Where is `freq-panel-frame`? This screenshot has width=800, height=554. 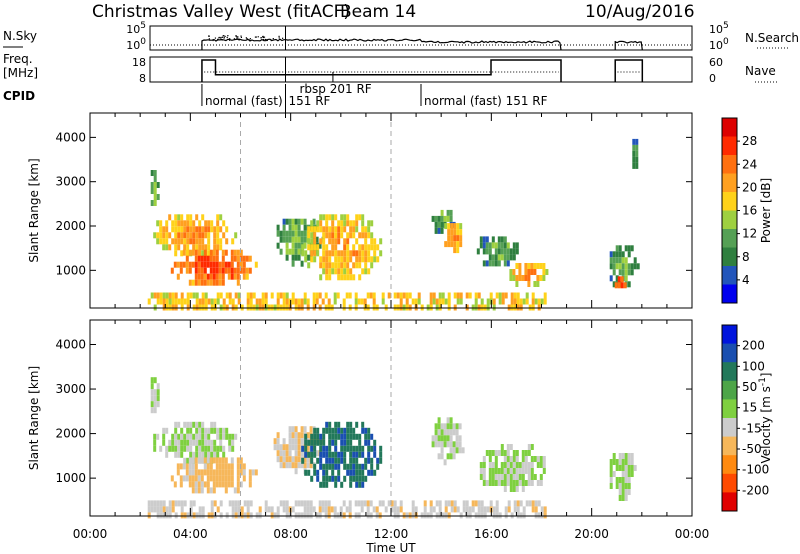
freq-panel-frame is located at coordinates (421, 69).